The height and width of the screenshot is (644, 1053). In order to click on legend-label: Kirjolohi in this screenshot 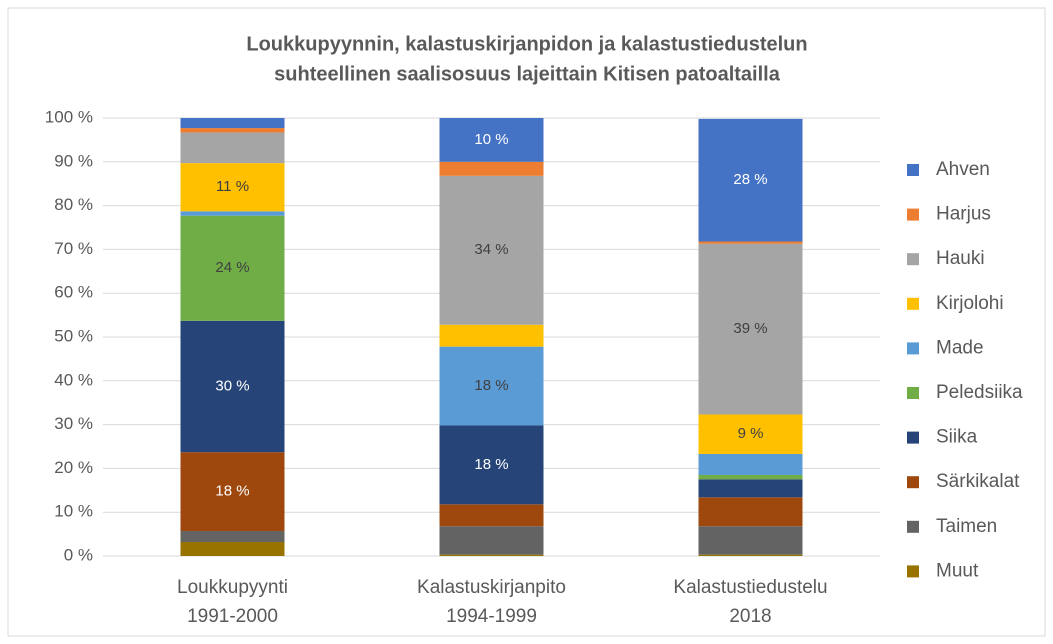, I will do `click(970, 303)`.